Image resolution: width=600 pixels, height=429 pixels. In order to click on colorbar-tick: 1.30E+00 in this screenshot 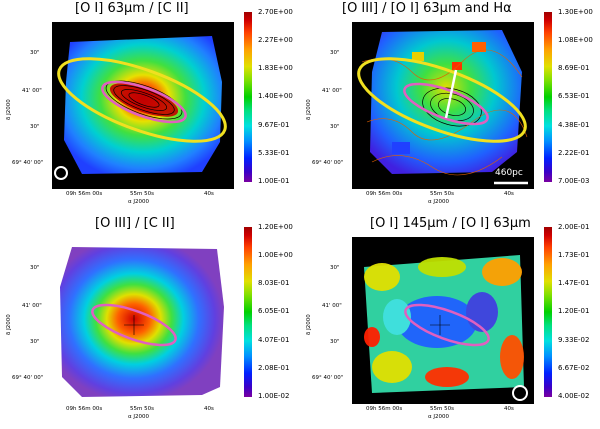, I will do `click(575, 12)`.